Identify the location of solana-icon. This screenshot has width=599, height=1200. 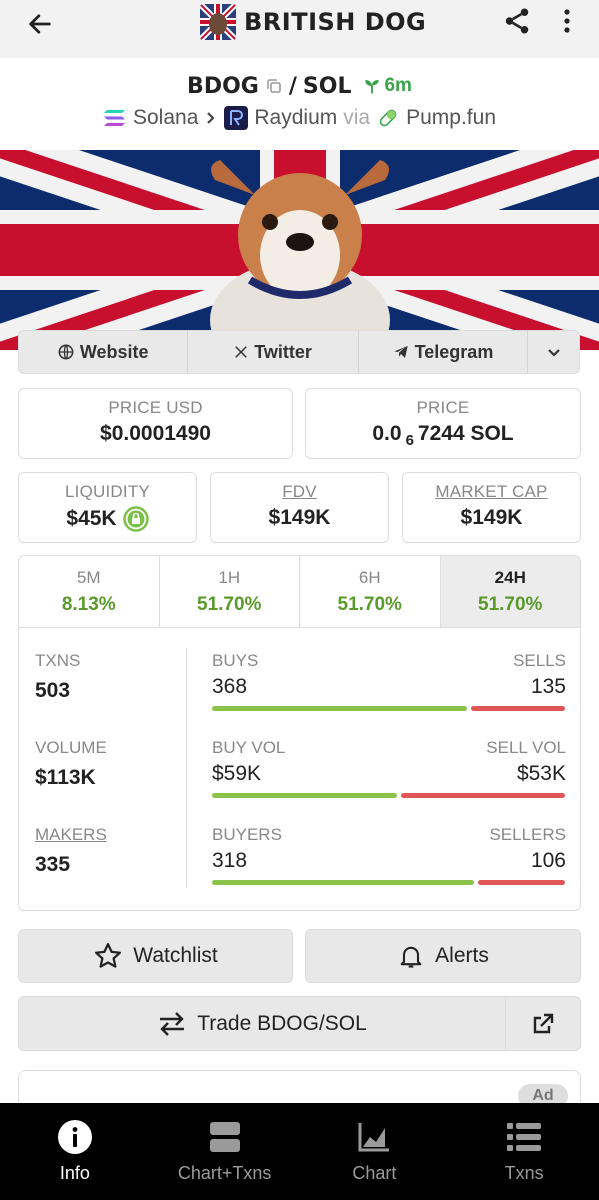
(114, 118).